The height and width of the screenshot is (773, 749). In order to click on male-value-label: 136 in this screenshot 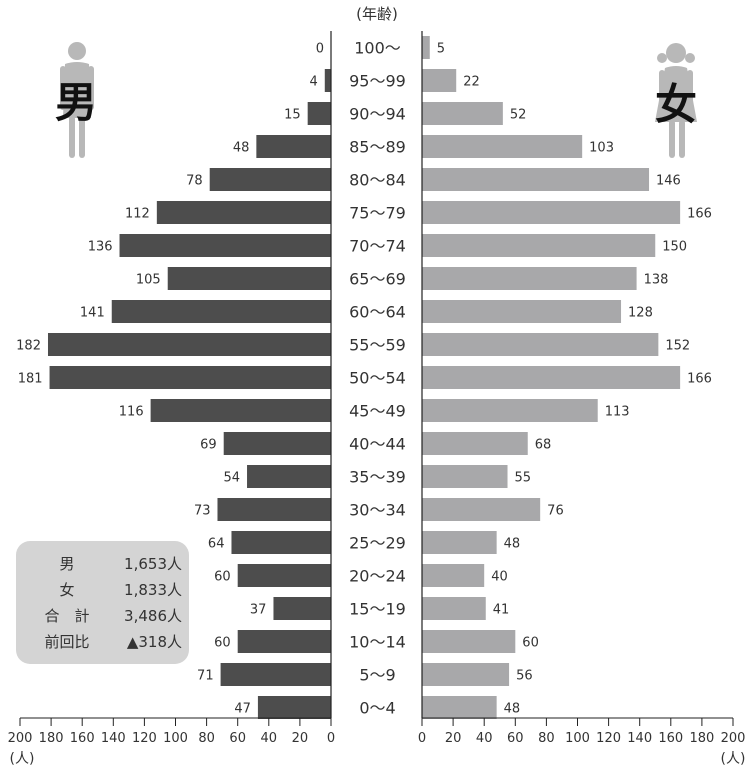, I will do `click(100, 247)`.